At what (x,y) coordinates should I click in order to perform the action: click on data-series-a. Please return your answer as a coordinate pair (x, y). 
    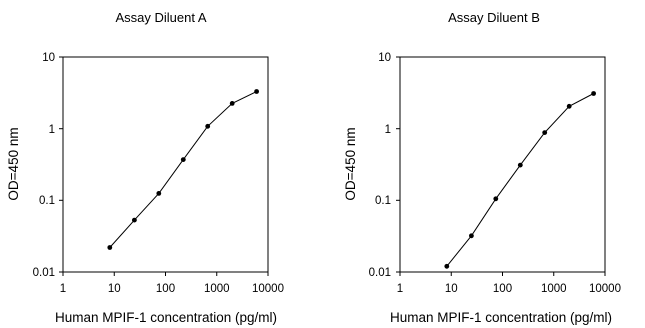
    Looking at the image, I should click on (183, 169).